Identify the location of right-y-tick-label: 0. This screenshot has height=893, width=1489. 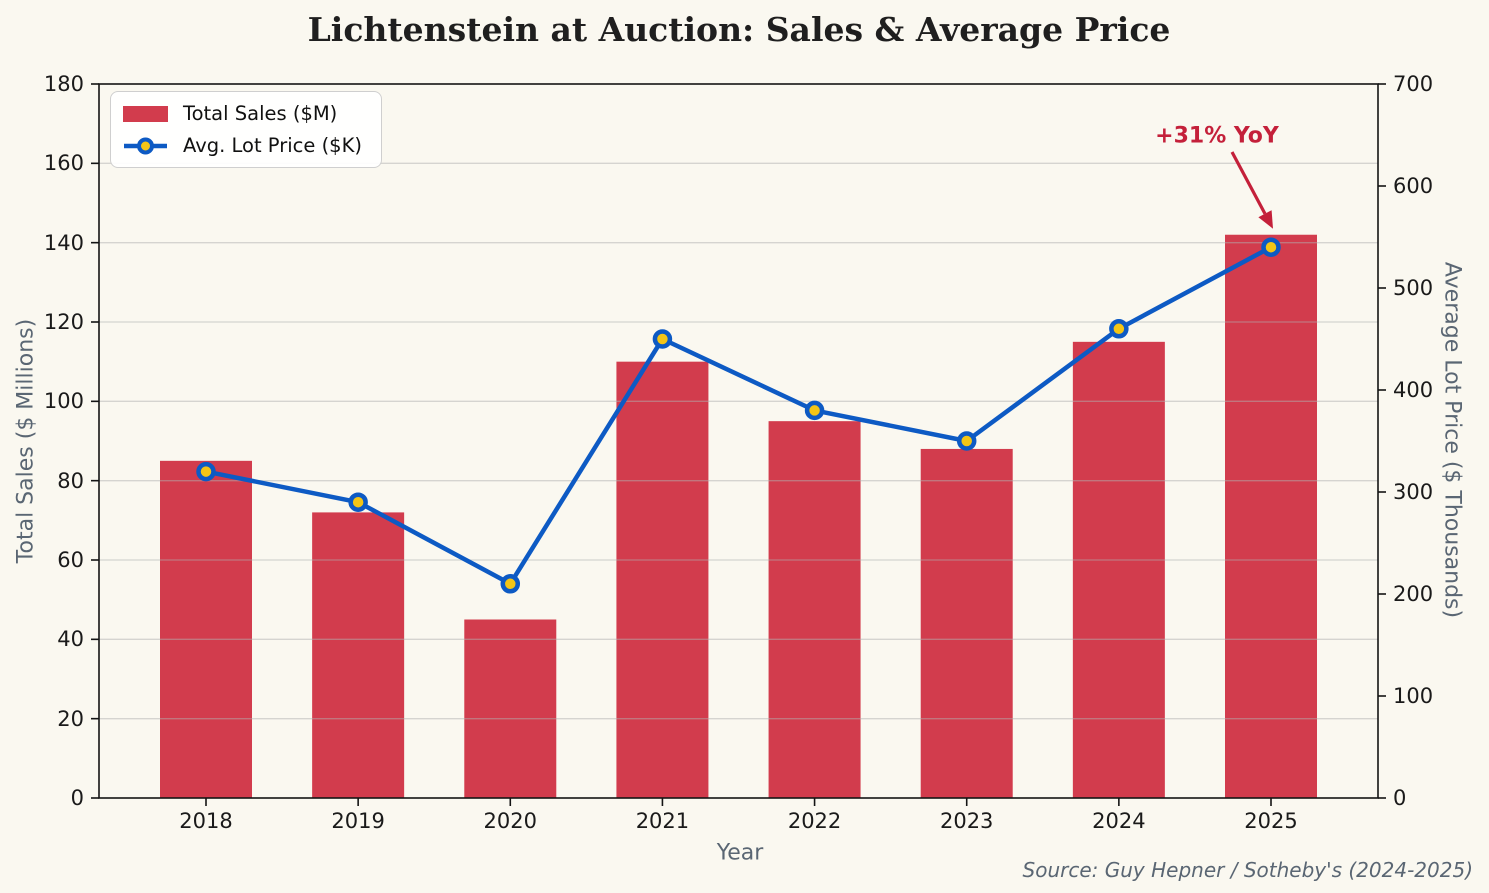
(1400, 798).